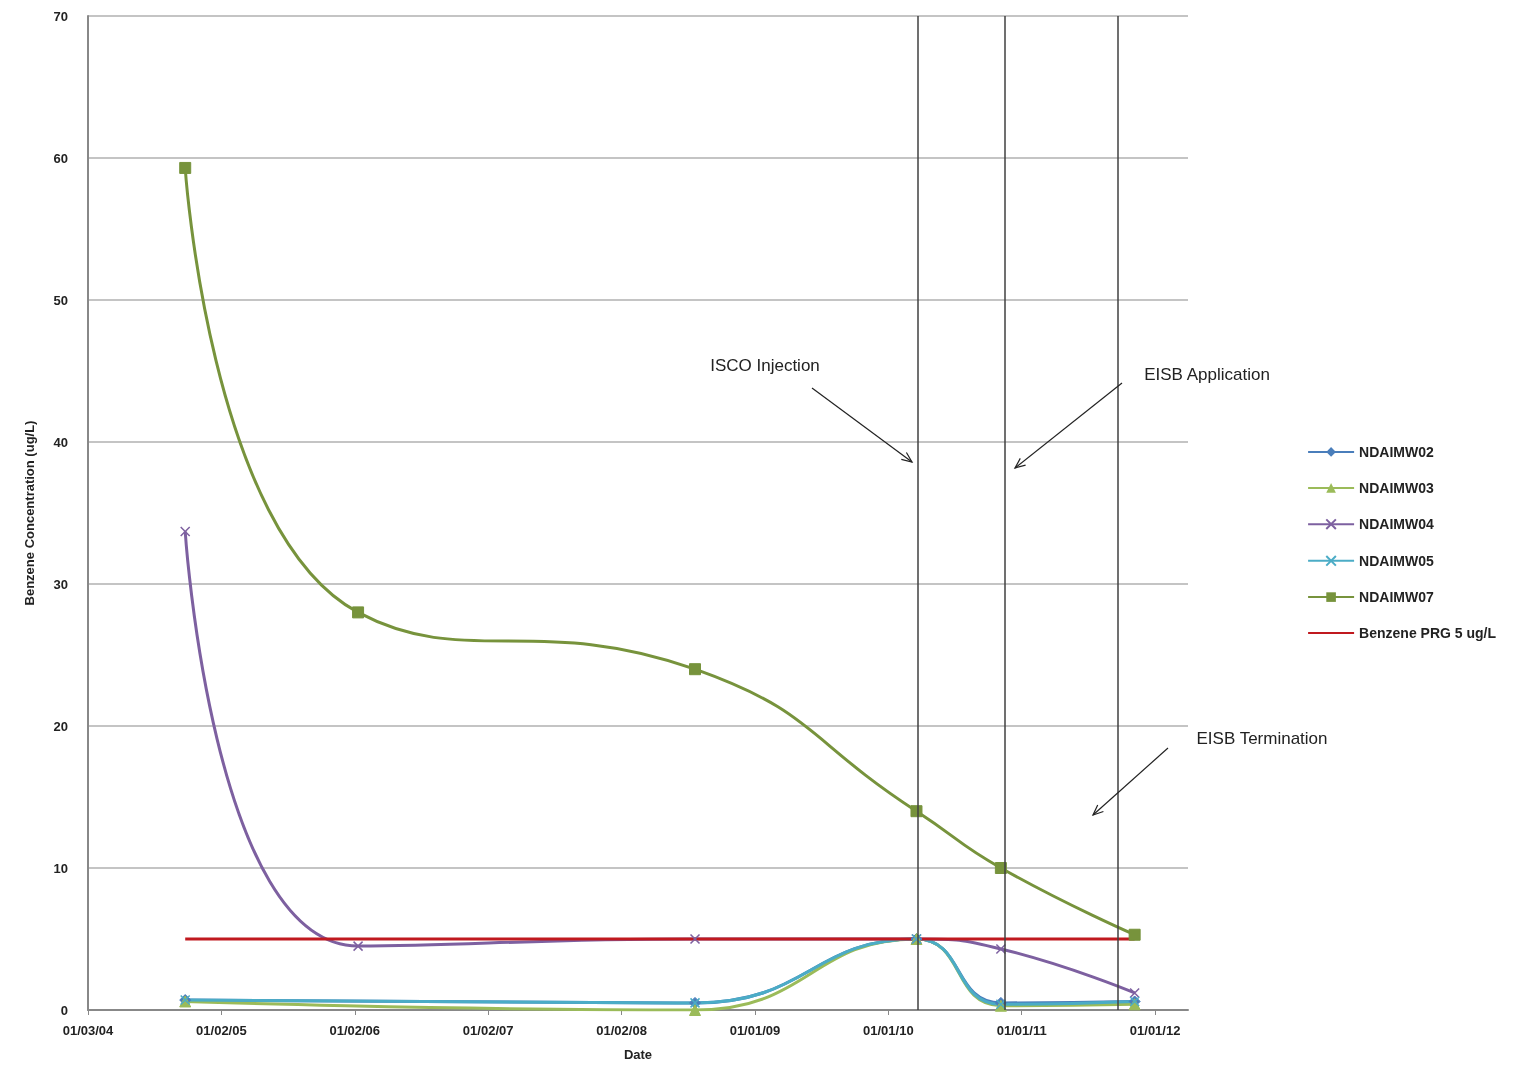 This screenshot has height=1085, width=1513. Describe the element at coordinates (60, 16) in the screenshot. I see `y-tick-label: 70` at that location.